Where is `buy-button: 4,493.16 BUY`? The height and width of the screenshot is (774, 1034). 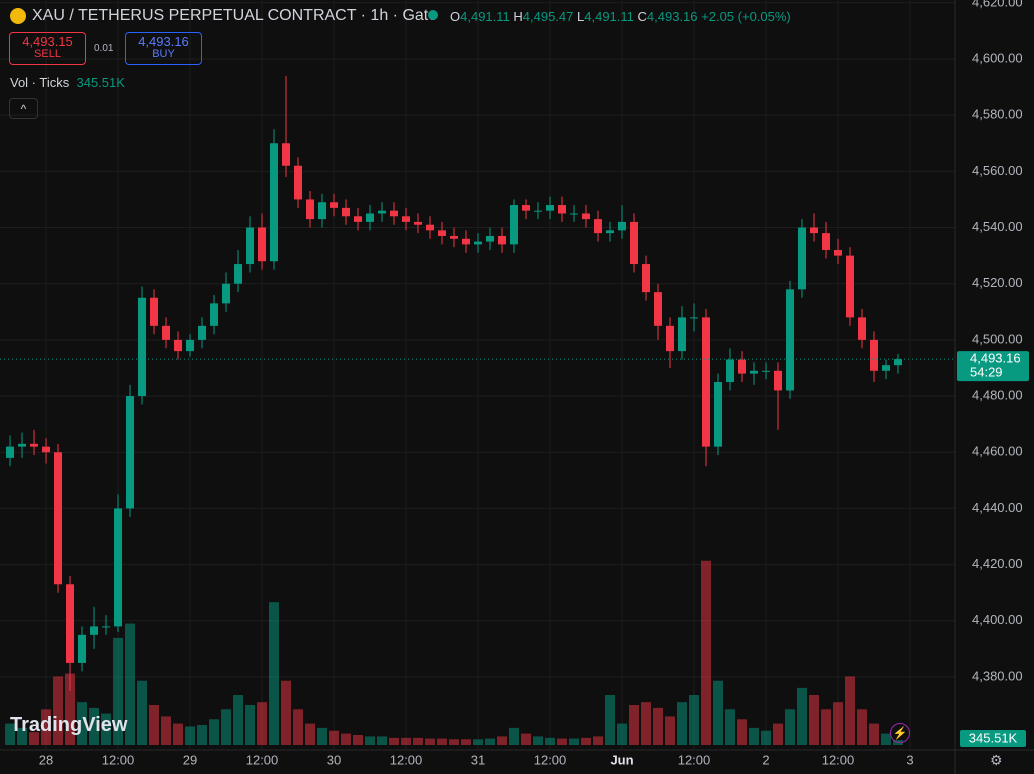
buy-button: 4,493.16 BUY is located at coordinates (163, 48).